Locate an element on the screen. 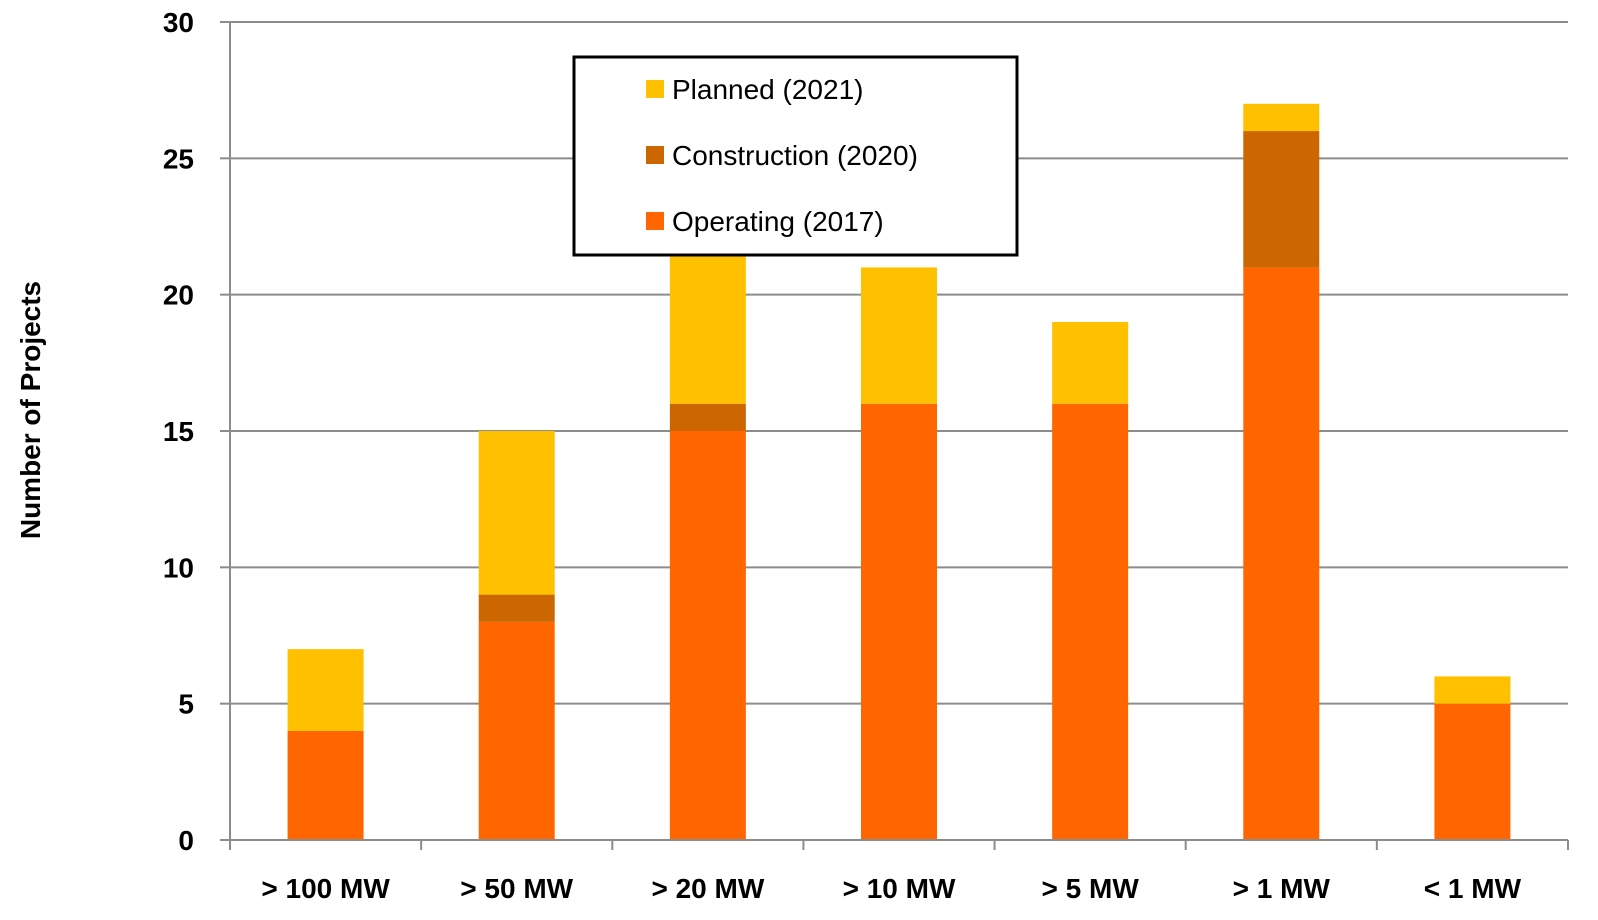 The width and height of the screenshot is (1598, 920). legend-label: Operating (2017) is located at coordinates (778, 221).